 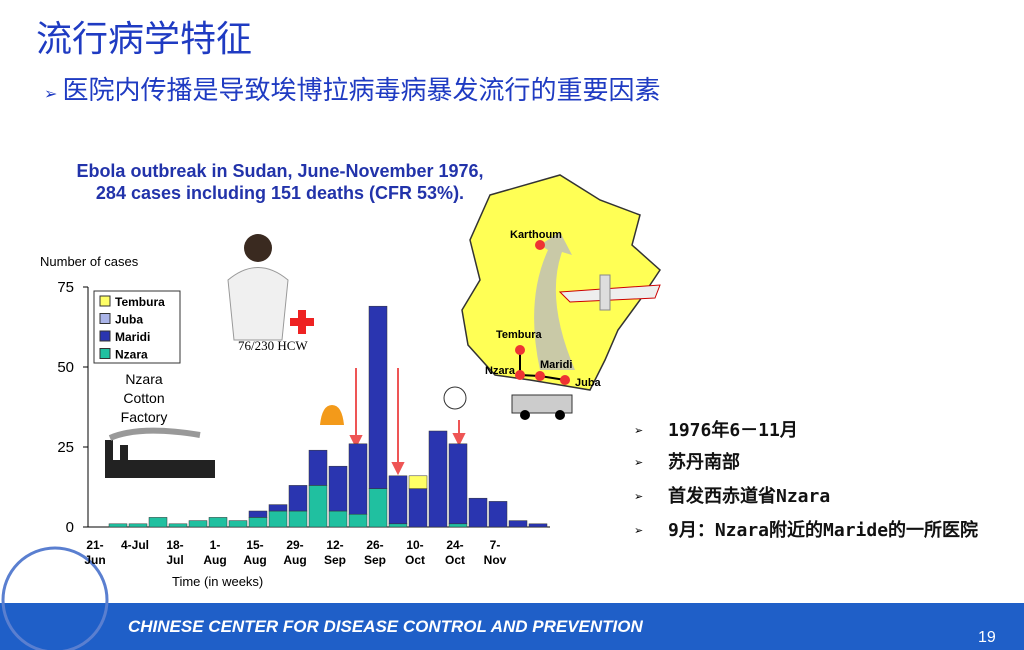 What do you see at coordinates (455, 398) in the screenshot?
I see `who-icon` at bounding box center [455, 398].